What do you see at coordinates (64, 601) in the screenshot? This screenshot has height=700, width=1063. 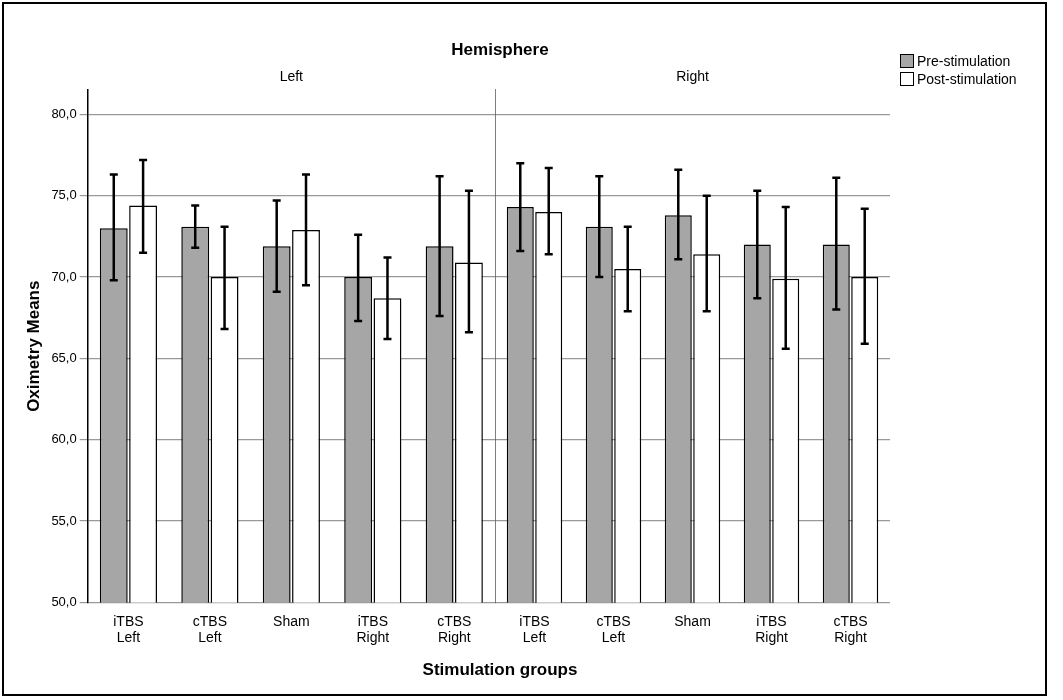 I see `y-tick-label: 50,0` at bounding box center [64, 601].